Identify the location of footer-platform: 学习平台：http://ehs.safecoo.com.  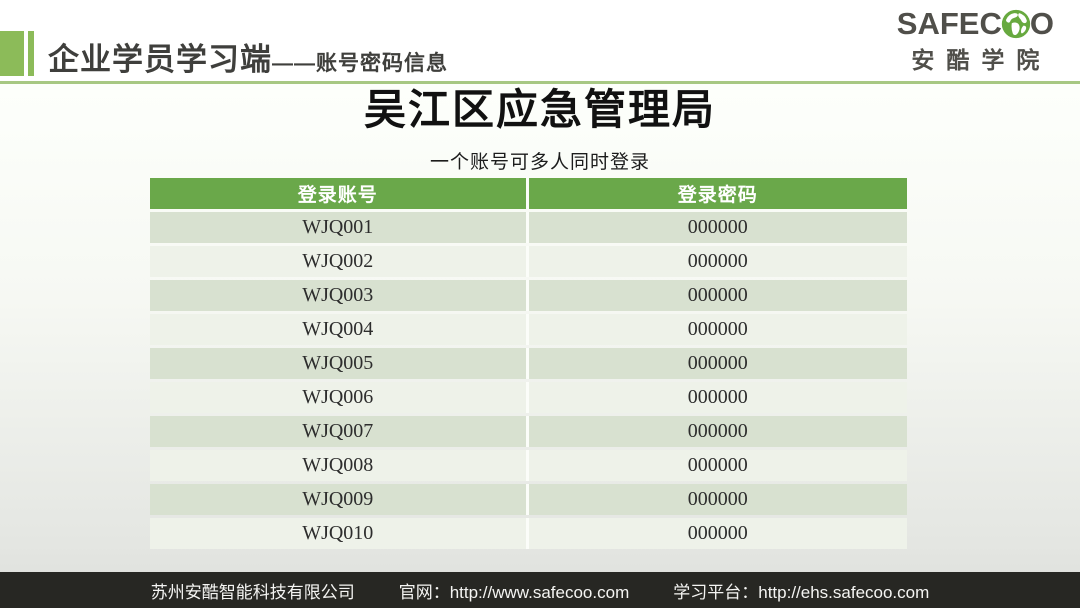
(801, 590).